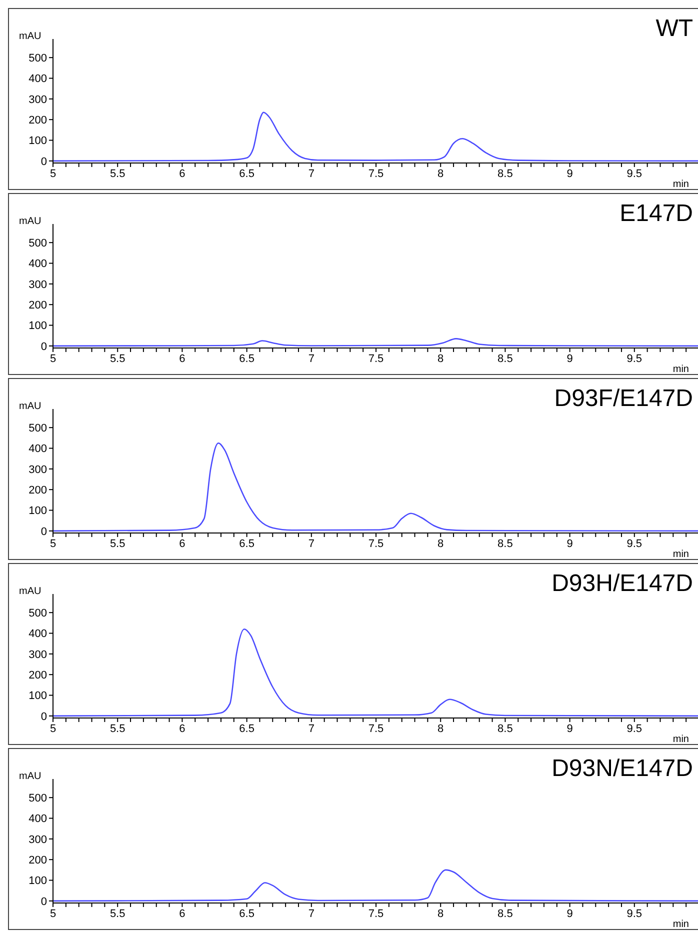 The width and height of the screenshot is (698, 944). Describe the element at coordinates (656, 214) in the screenshot. I see `chart-title: E147D` at that location.